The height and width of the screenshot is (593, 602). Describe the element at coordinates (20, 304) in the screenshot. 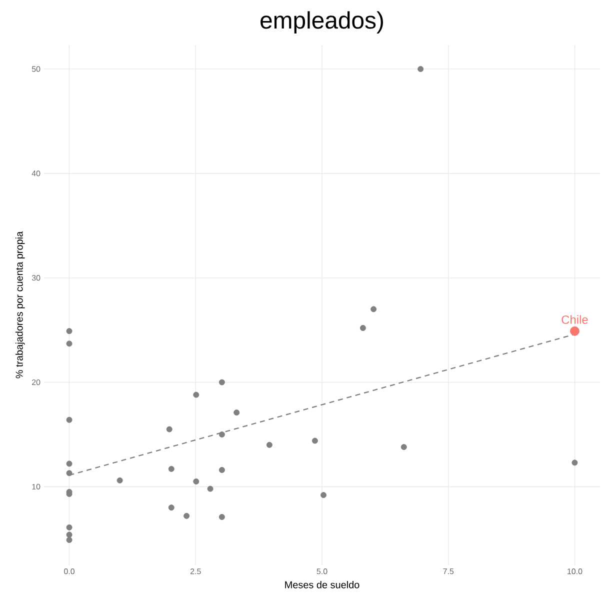

I see `y-axis-title: % trabajadores por cuenta propia` at that location.